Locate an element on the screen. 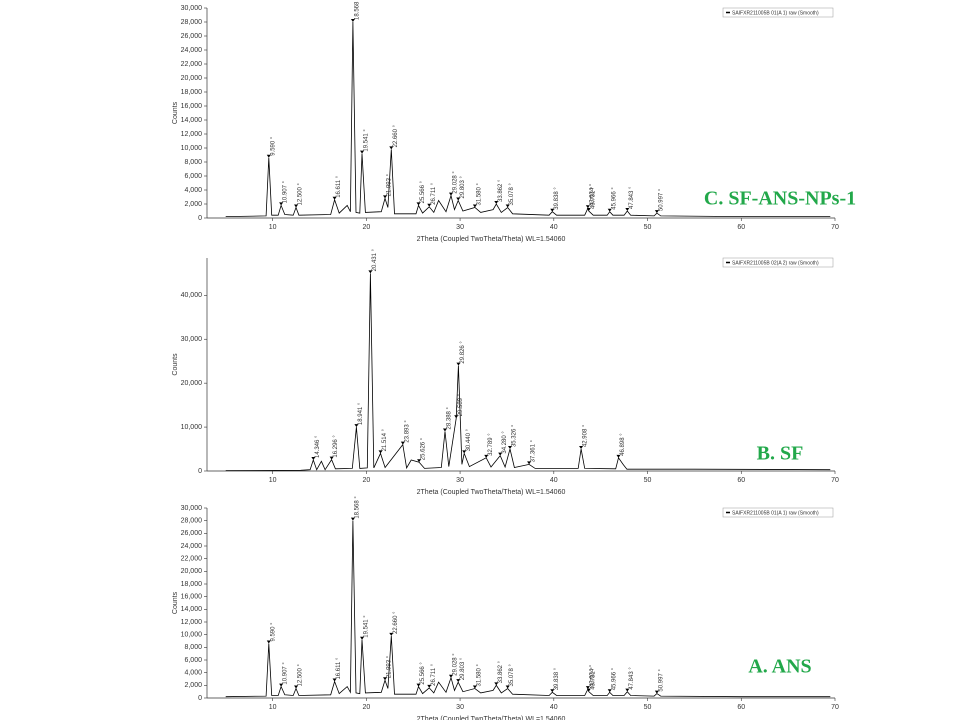  y-tick-label: 14,000 is located at coordinates (192, 120).